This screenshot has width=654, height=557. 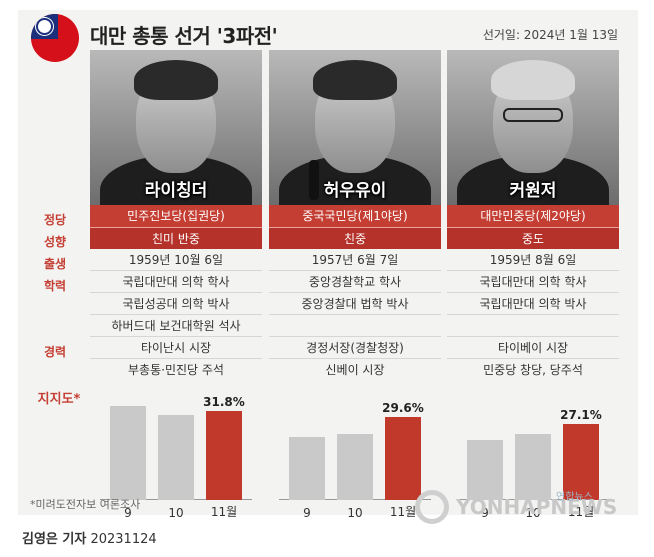 I want to click on support-chart: 9 10 11월 27.1%, so click(x=533, y=458).